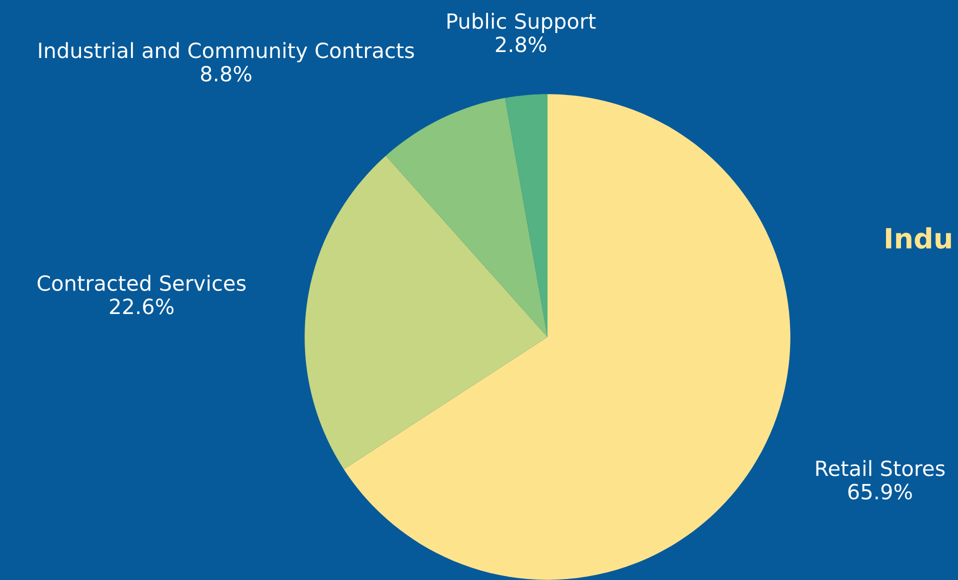  What do you see at coordinates (226, 52) in the screenshot?
I see `slice-label: Industrial and Community Contracts` at bounding box center [226, 52].